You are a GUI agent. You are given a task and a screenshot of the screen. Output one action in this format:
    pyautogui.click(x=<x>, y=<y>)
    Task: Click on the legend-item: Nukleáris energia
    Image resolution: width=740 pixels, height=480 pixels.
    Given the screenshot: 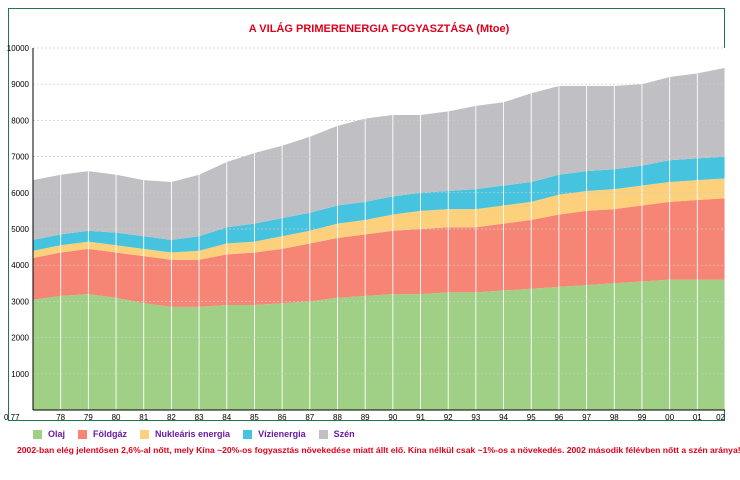 What is the action you would take?
    pyautogui.click(x=185, y=434)
    